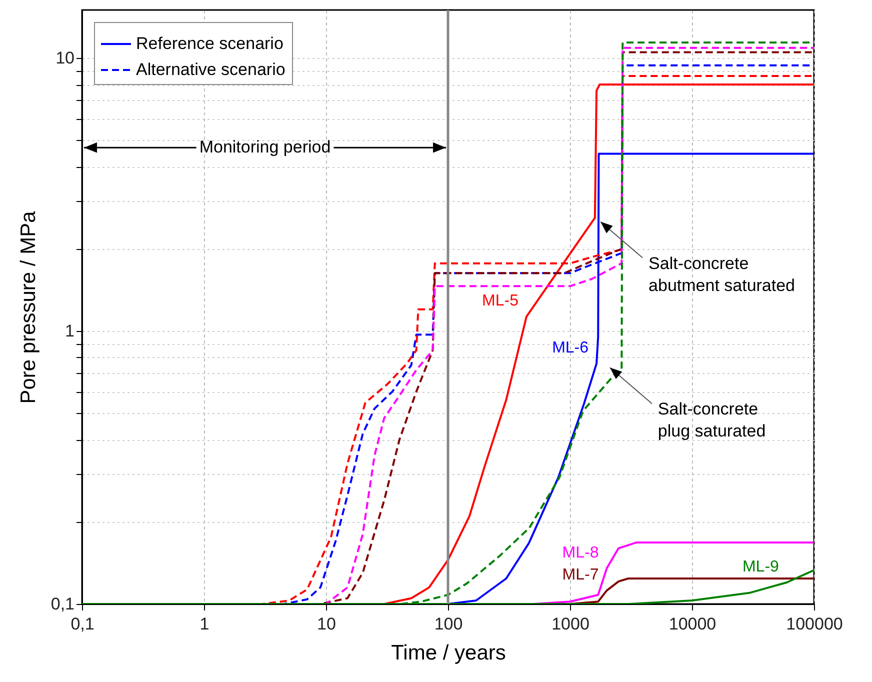  What do you see at coordinates (580, 575) in the screenshot?
I see `annotation: ML-7` at bounding box center [580, 575].